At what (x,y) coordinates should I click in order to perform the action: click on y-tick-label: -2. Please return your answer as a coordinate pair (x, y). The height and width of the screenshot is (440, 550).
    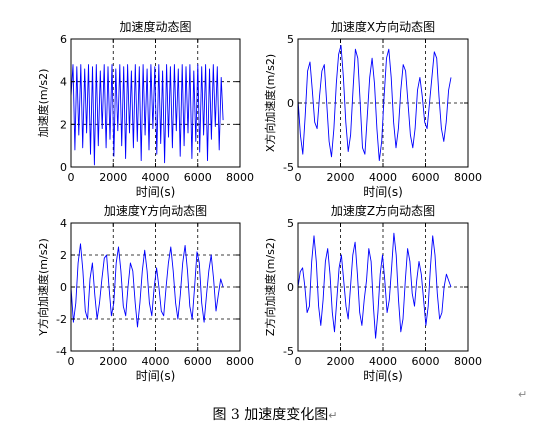
    Looking at the image, I should click on (61, 319).